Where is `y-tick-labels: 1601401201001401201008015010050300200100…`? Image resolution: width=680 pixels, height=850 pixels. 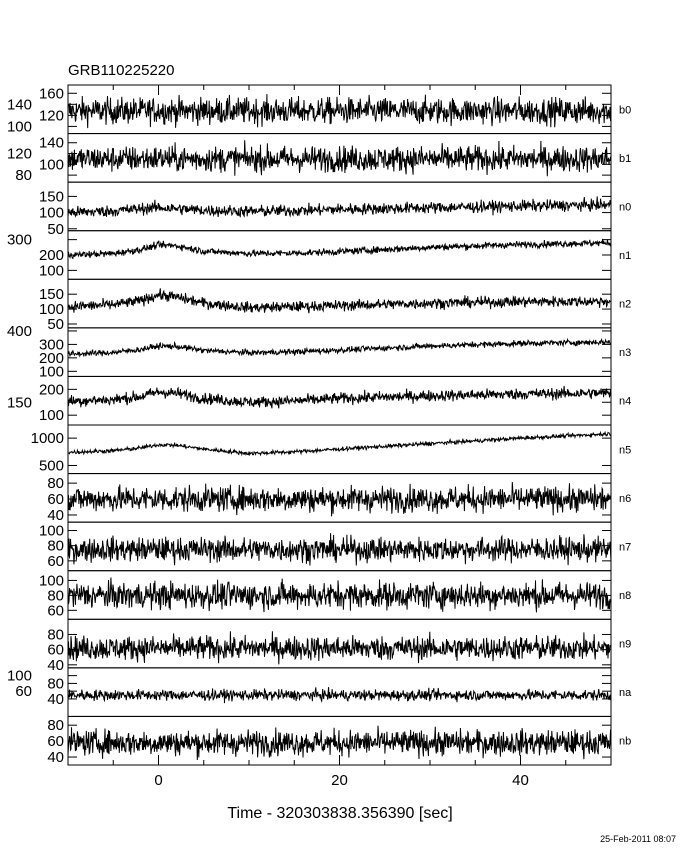
y-tick-labels: 1601401201001401201008015010050300200100… is located at coordinates (35, 425).